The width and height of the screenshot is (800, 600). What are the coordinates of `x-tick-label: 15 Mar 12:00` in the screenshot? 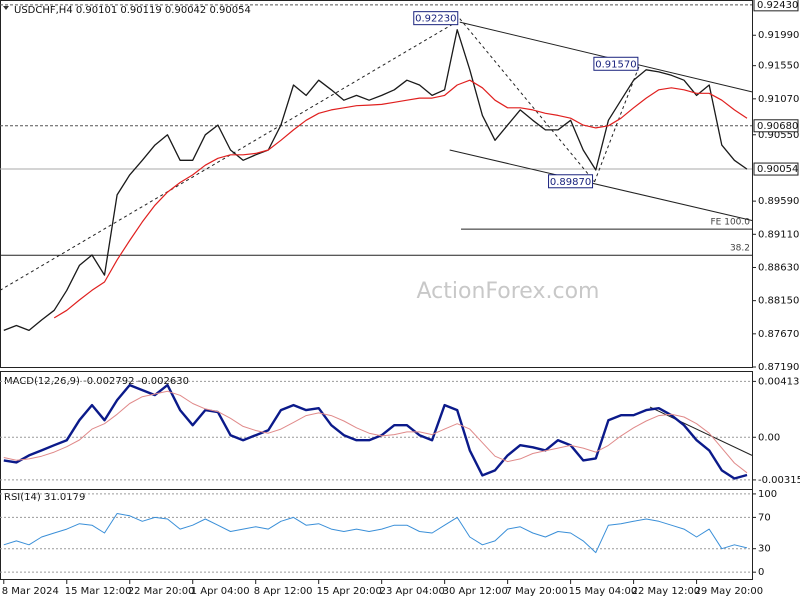 It's located at (98, 591).